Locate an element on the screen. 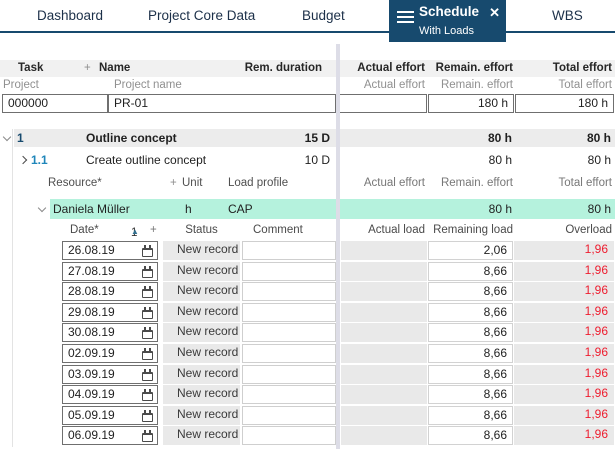 The image size is (615, 449). tab-bar-underline is located at coordinates (307, 32).